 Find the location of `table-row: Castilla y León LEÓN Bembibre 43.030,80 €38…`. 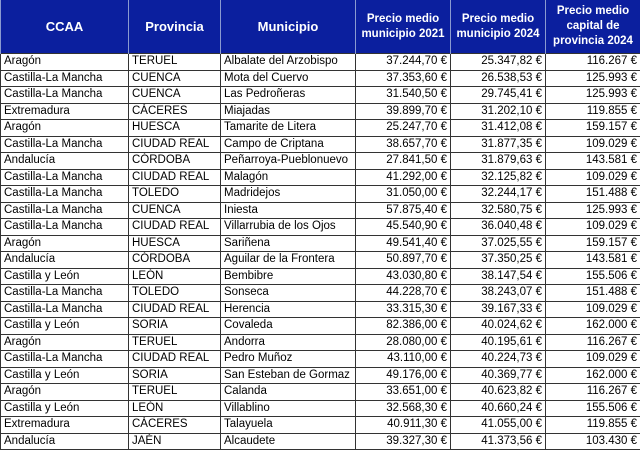

table-row: Castilla y León LEÓN Bembibre 43.030,80 €38… is located at coordinates (320, 276).